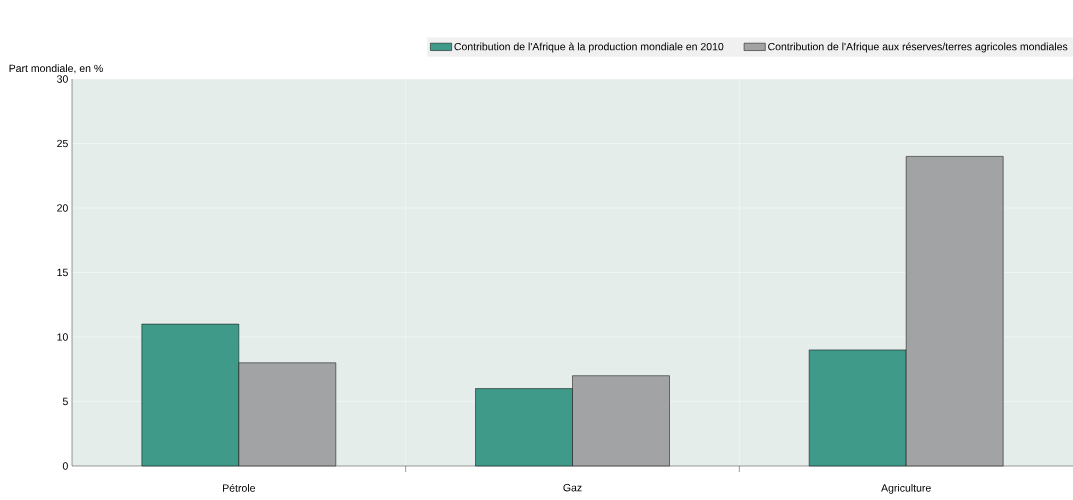  What do you see at coordinates (906, 488) in the screenshot?
I see `x-tick-label: Agriculture` at bounding box center [906, 488].